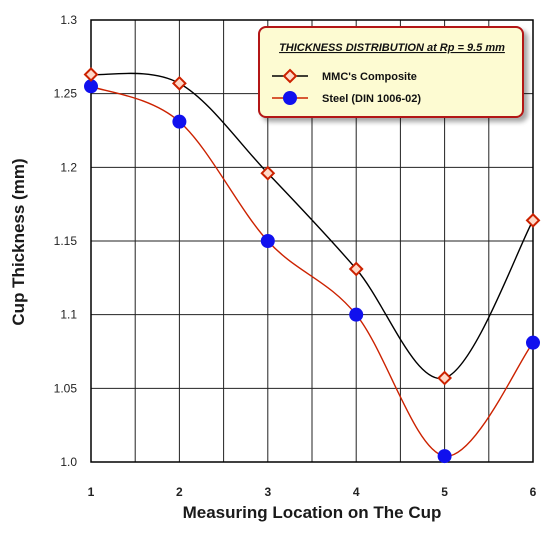 Image resolution: width=550 pixels, height=534 pixels. I want to click on x-tick-label: 3, so click(267, 492).